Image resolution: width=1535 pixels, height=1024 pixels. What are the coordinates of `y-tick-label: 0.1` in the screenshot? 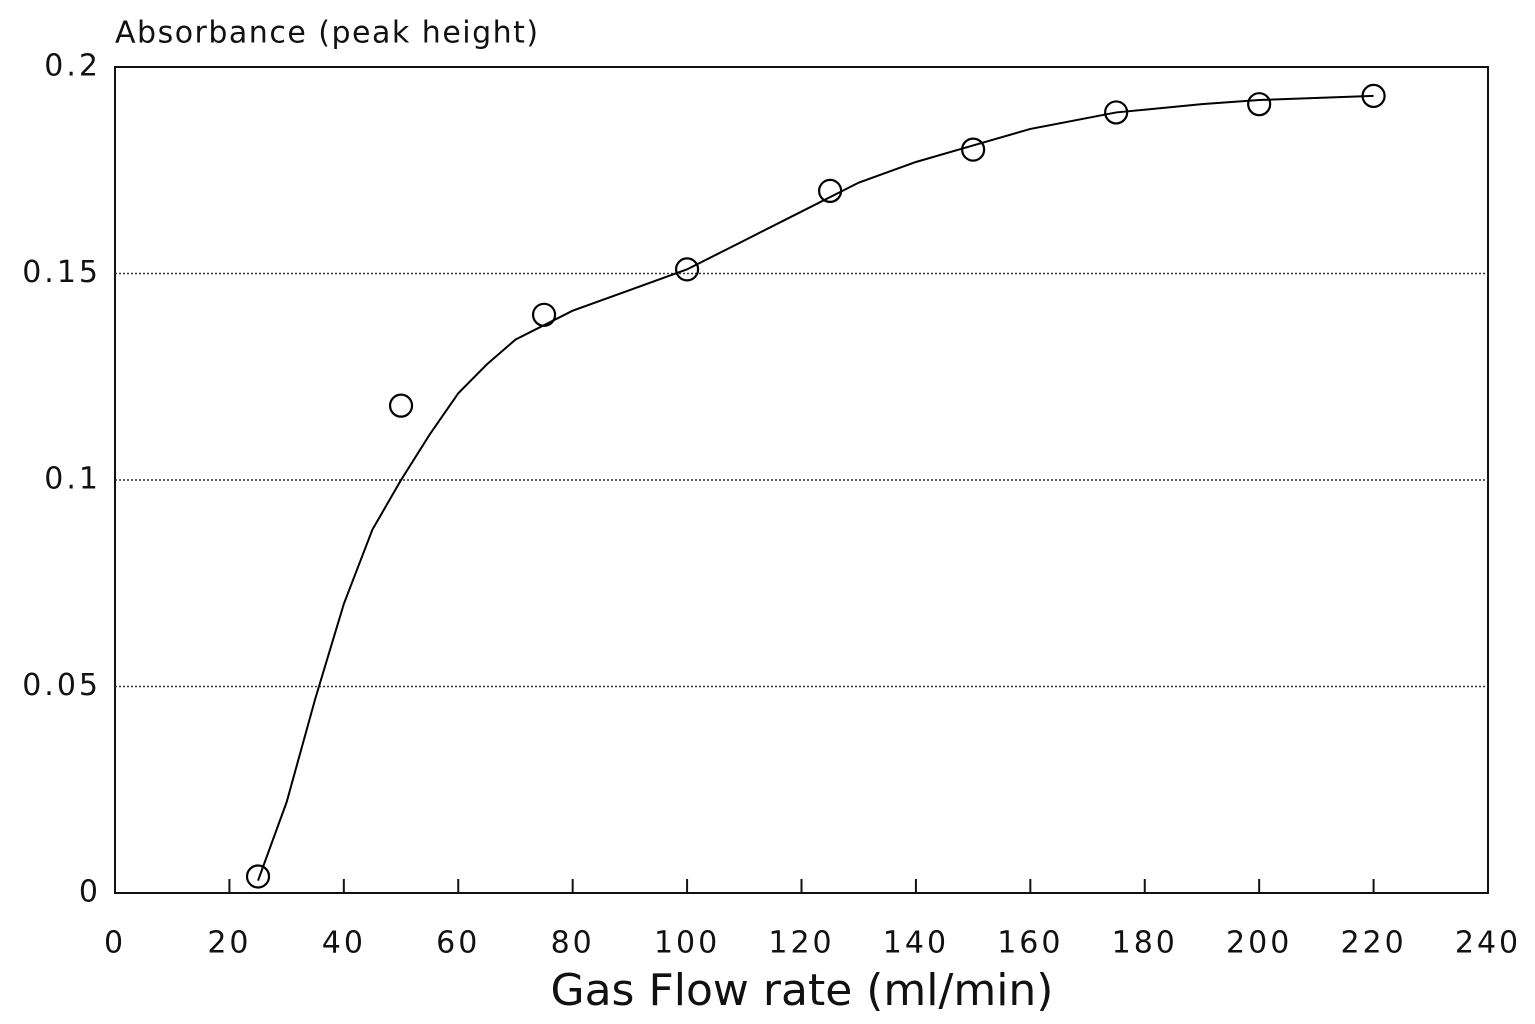 It's located at (72, 479).